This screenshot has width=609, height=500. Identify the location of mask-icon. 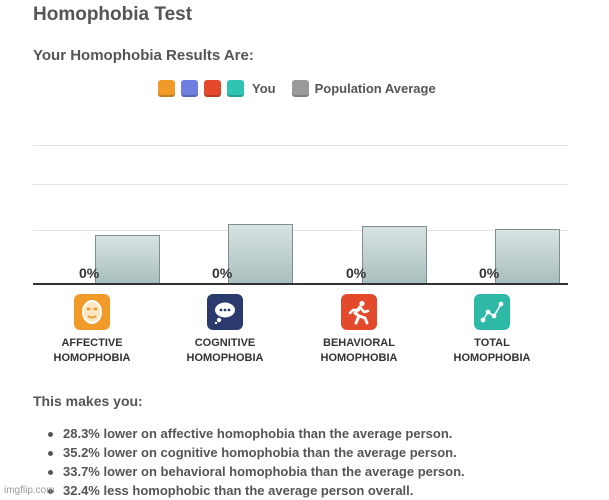
(92, 312).